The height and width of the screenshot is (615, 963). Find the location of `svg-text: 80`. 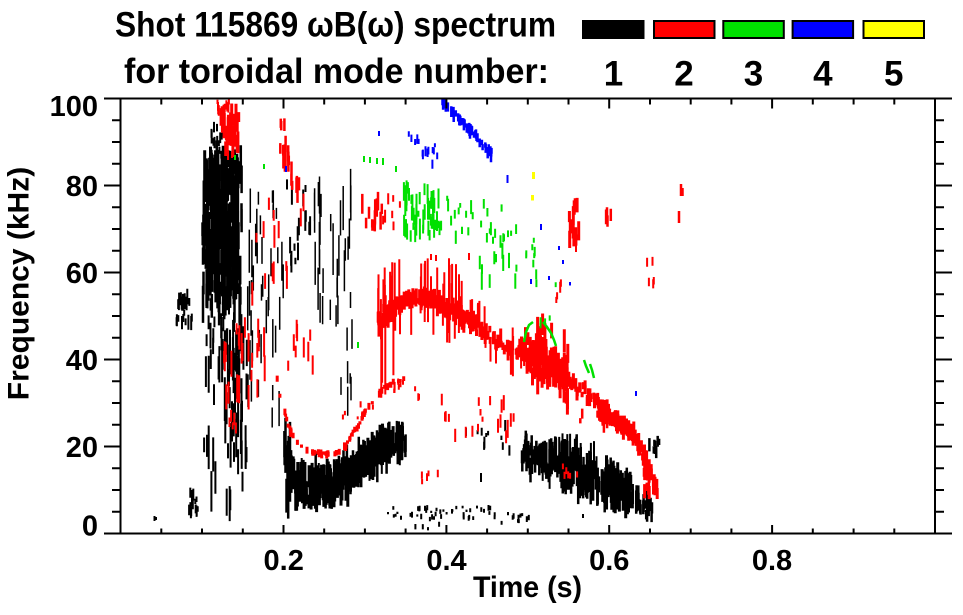

svg-text: 80 is located at coordinates (82, 187).